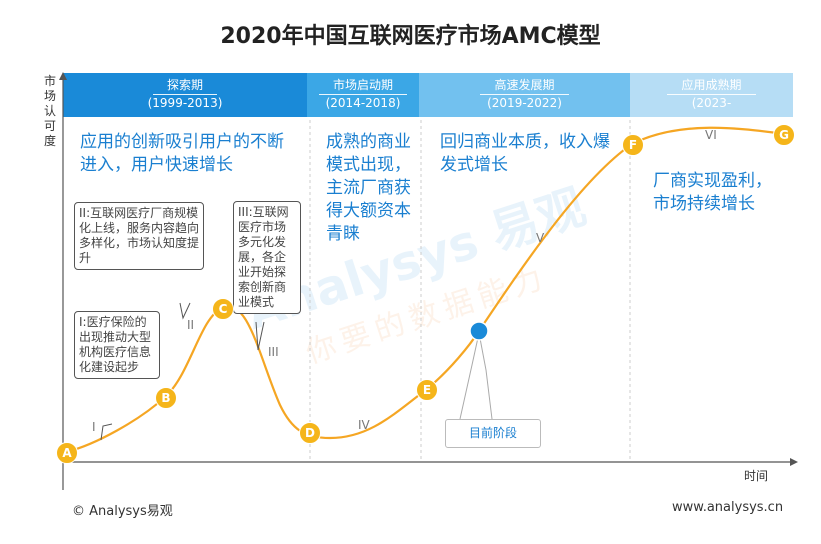 This screenshot has height=544, width=821. Describe the element at coordinates (410, 36) in the screenshot. I see `chart-title: 2020年中国互联网医疗市场AMC模型` at that location.